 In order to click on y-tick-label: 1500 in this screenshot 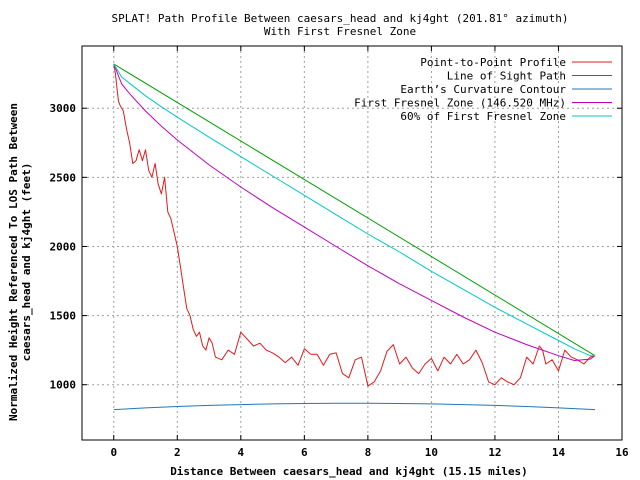, I will do `click(63, 316)`.